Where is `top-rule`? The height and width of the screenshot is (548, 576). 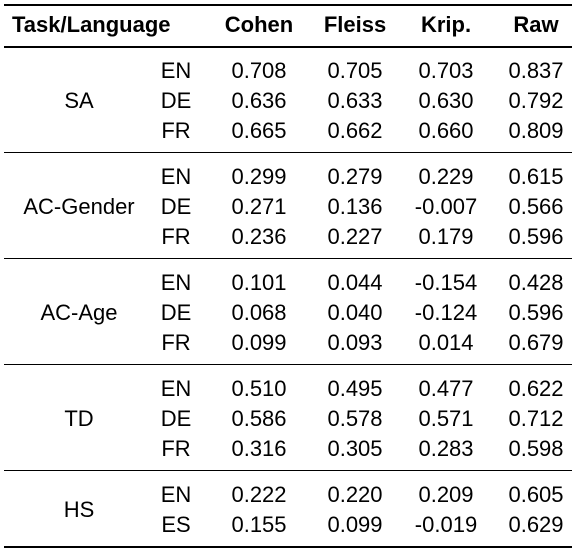 top-rule is located at coordinates (288, 5).